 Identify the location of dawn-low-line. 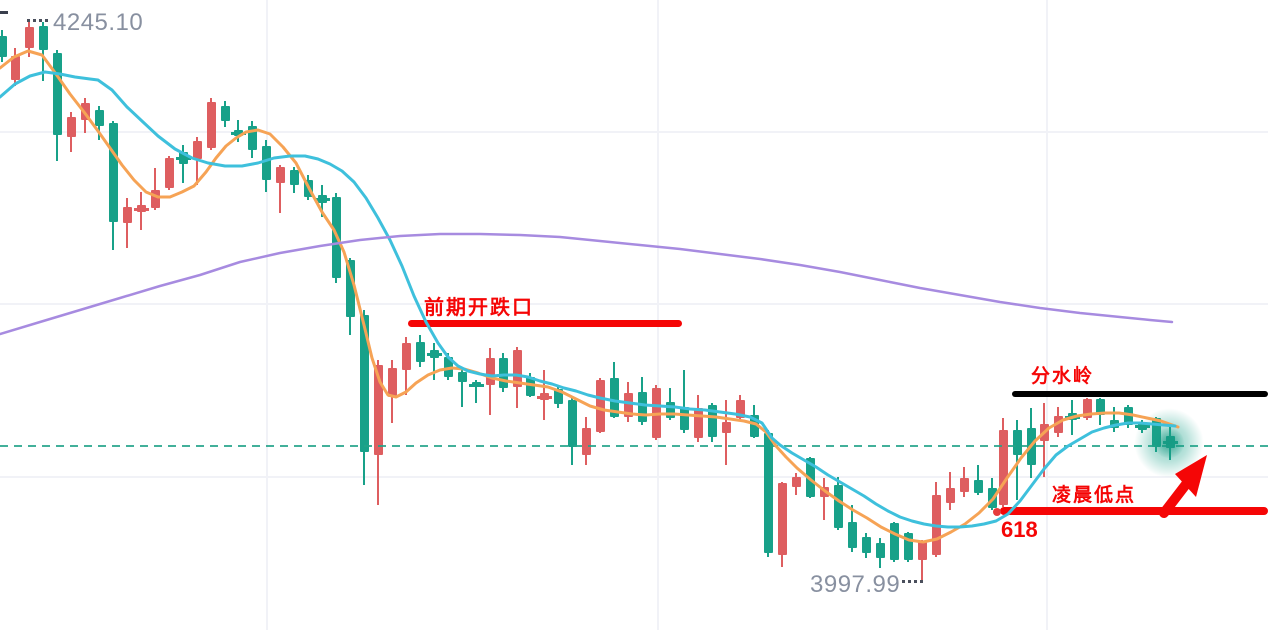
(1134, 511).